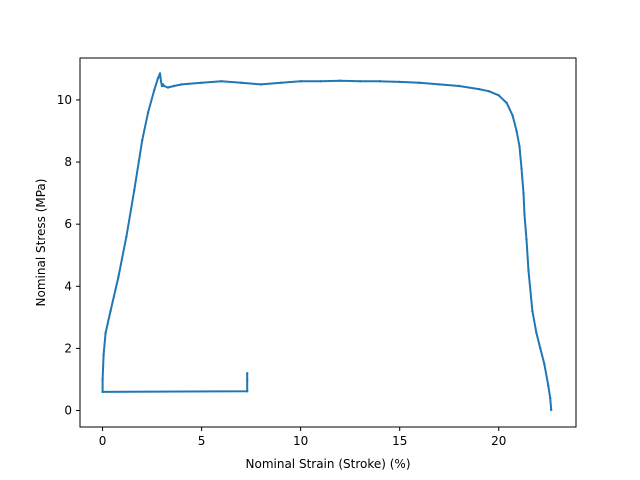 This screenshot has height=480, width=640. I want to click on y-tick-label: 8, so click(68, 162).